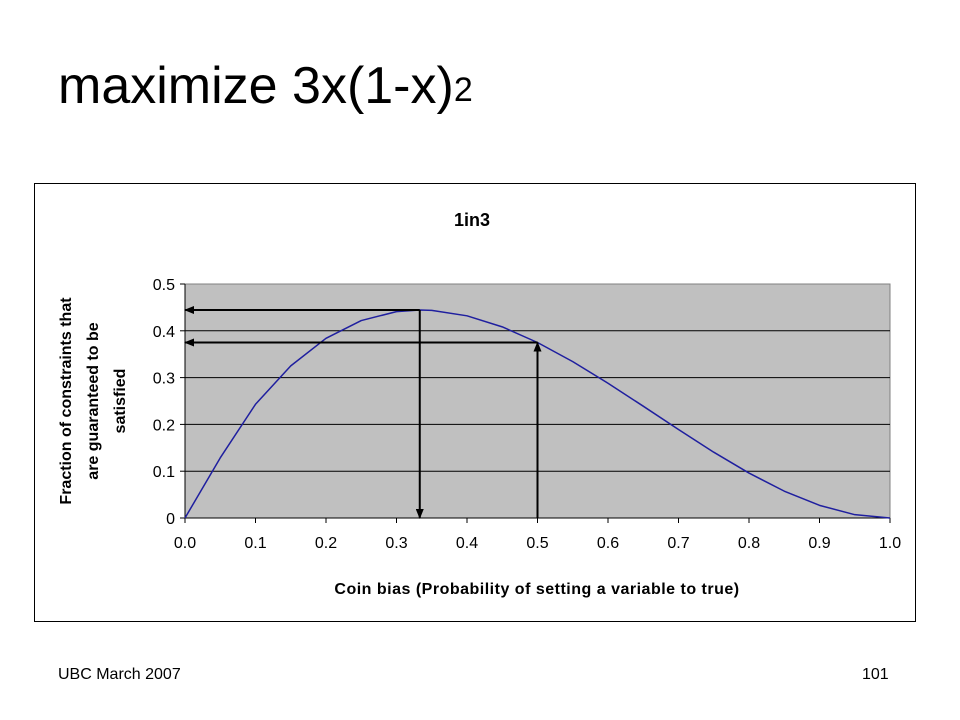  What do you see at coordinates (467, 543) in the screenshot?
I see `x-tick-label: 0.4` at bounding box center [467, 543].